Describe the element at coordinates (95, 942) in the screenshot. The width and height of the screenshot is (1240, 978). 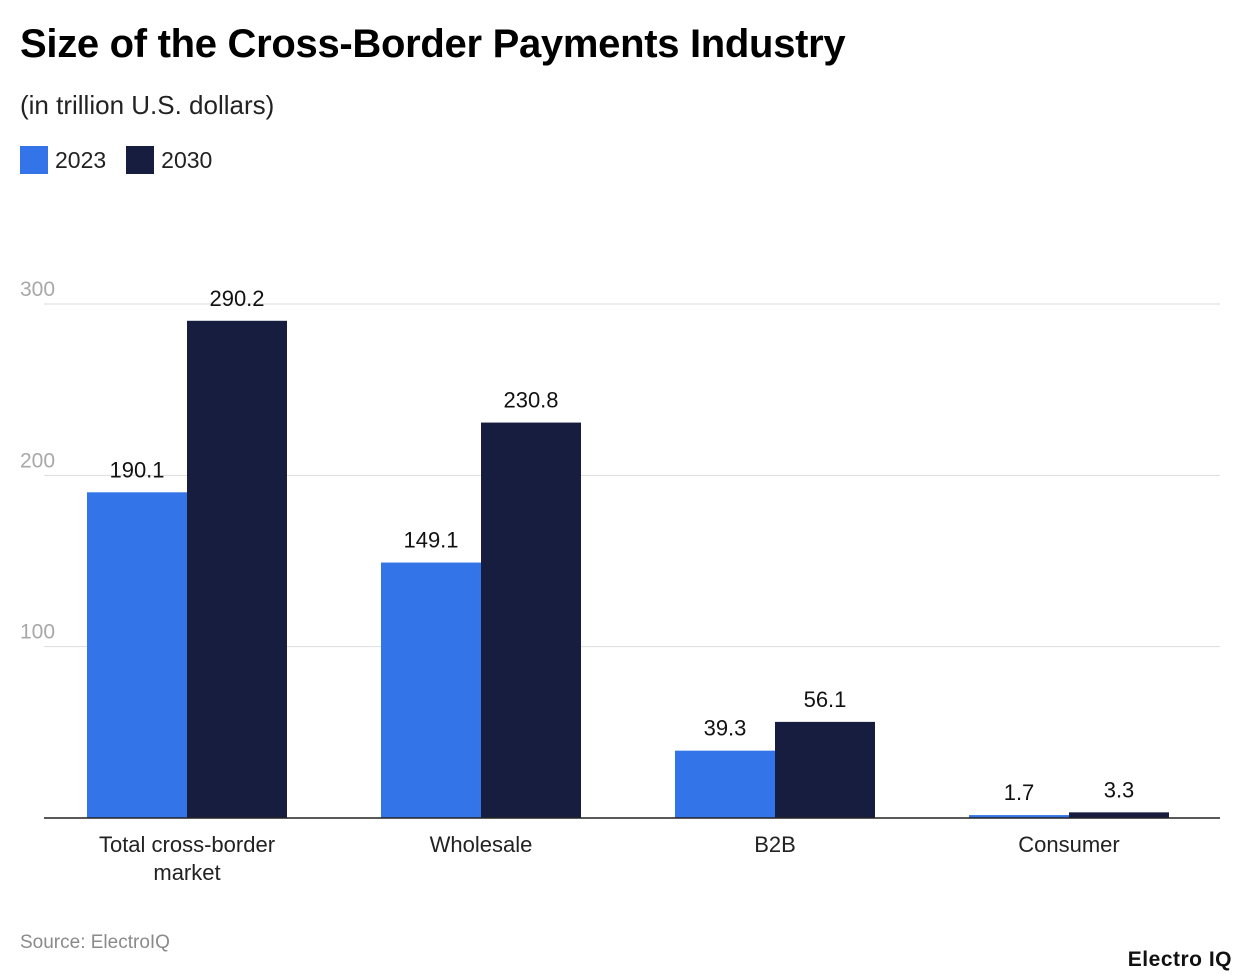
I see `source-note: Source: ElectroIQ` at that location.